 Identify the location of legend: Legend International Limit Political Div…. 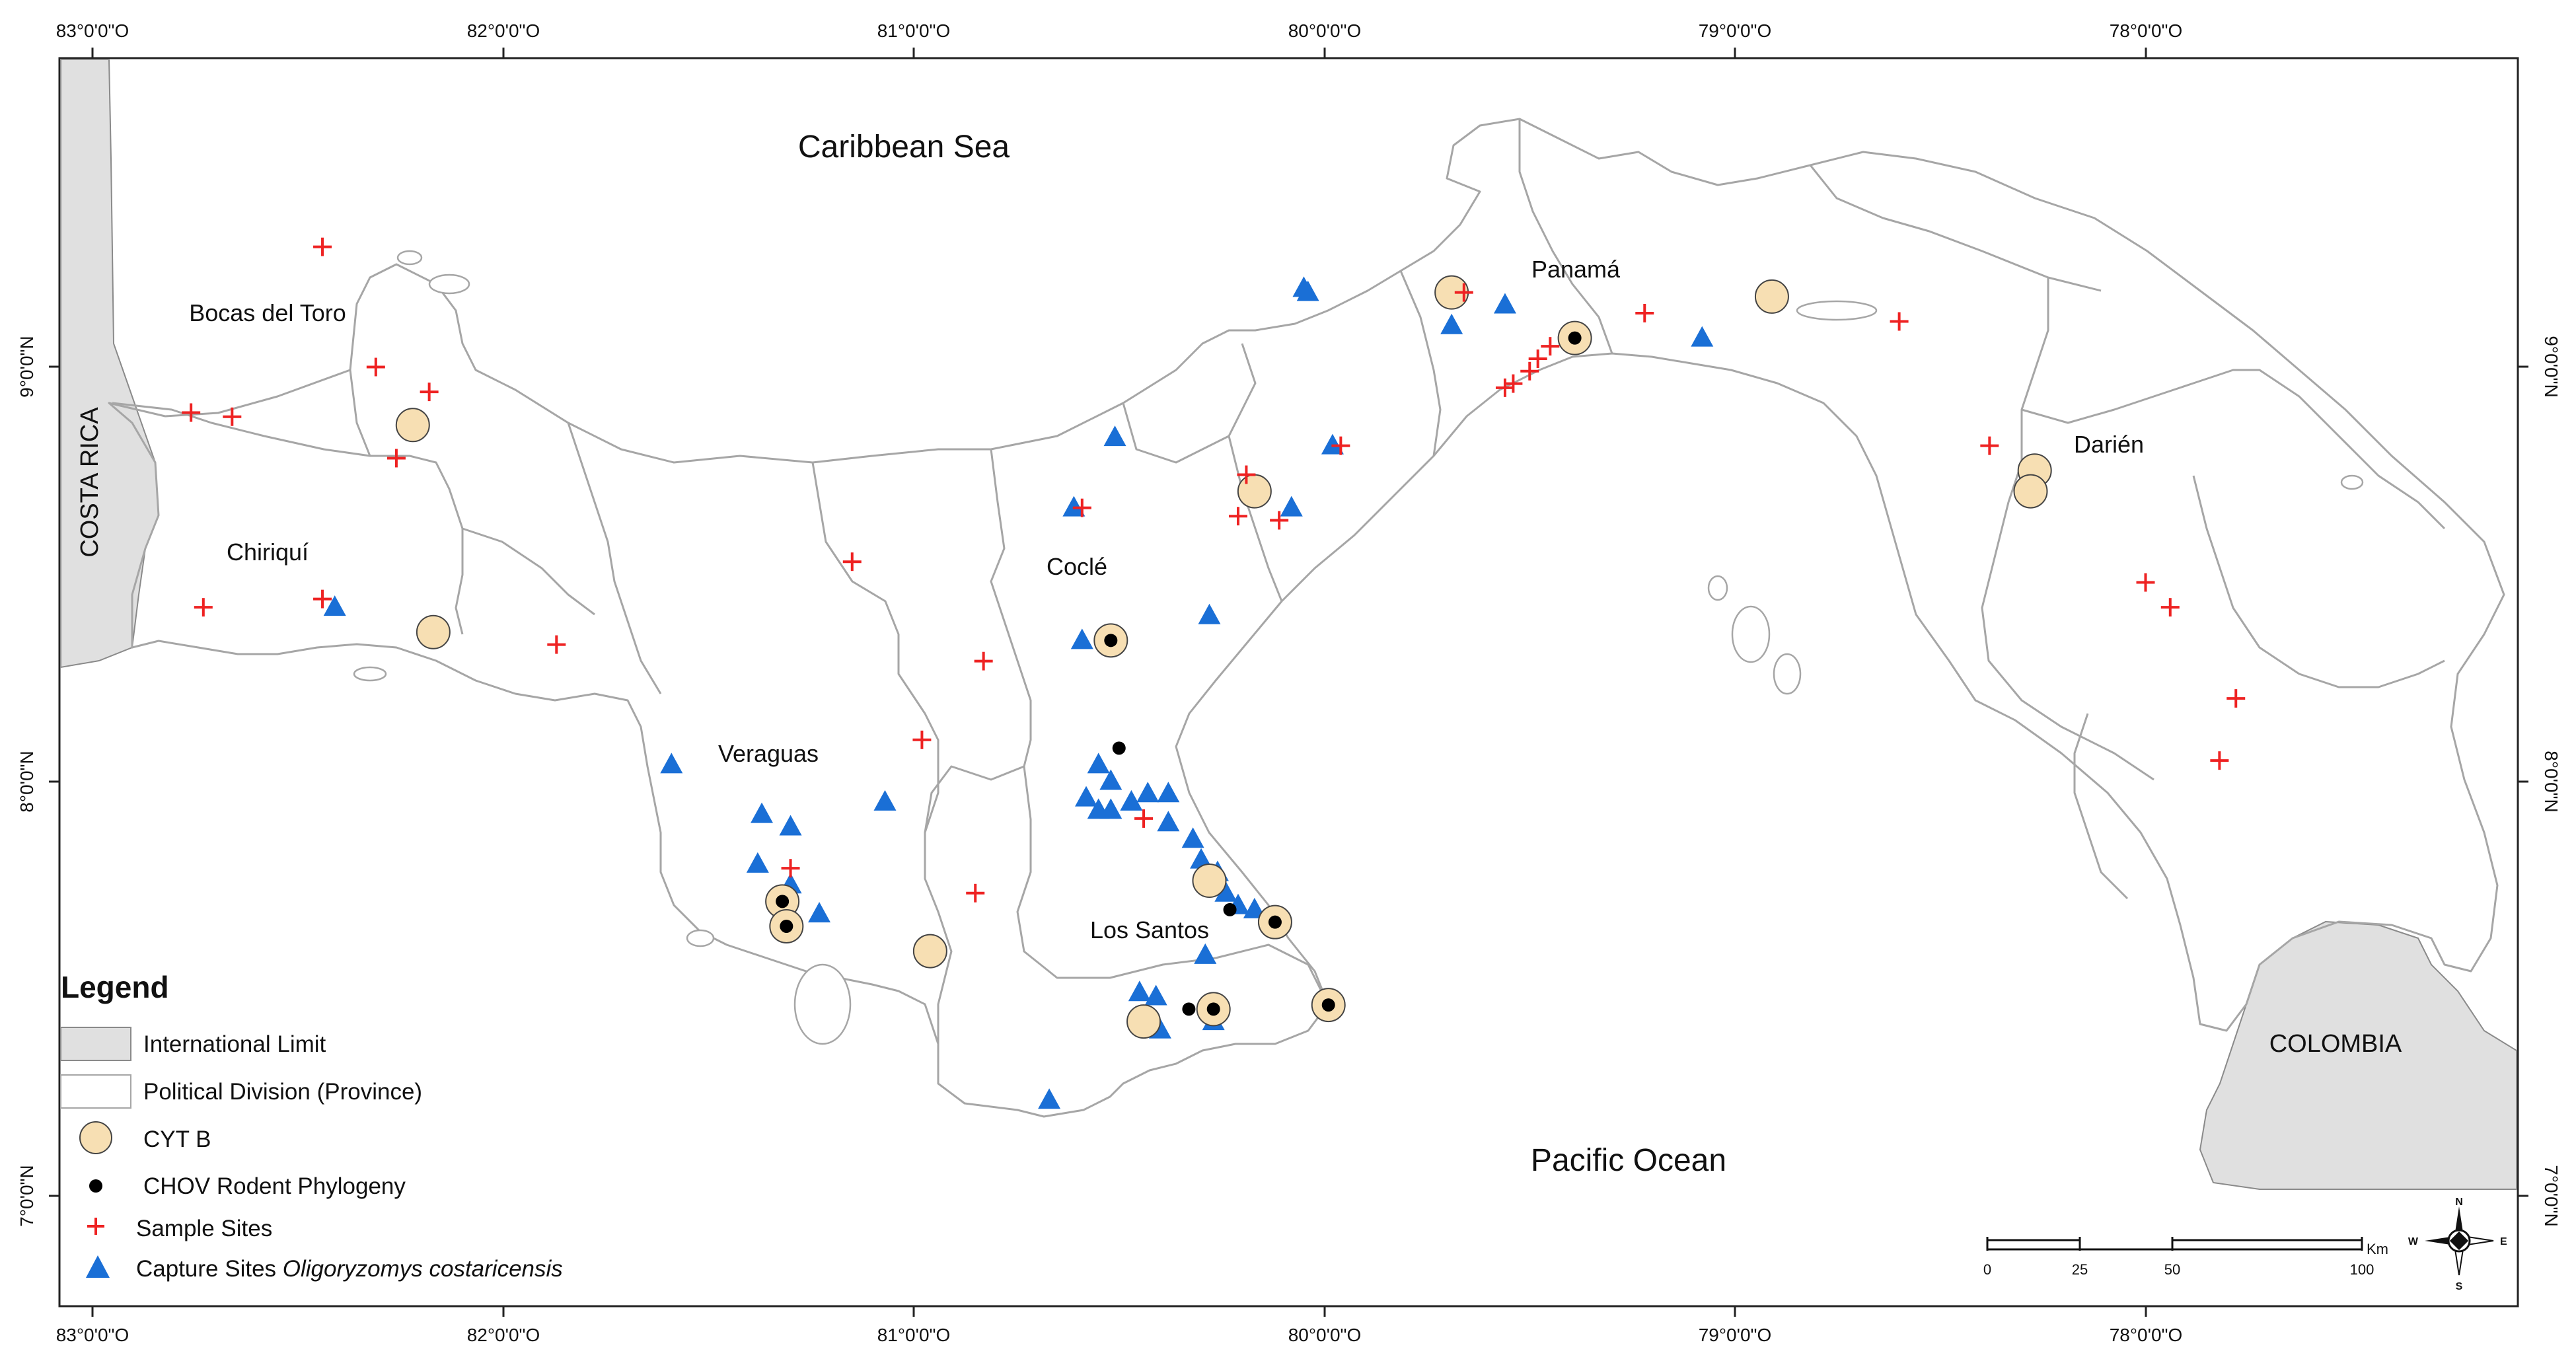
(351, 1133).